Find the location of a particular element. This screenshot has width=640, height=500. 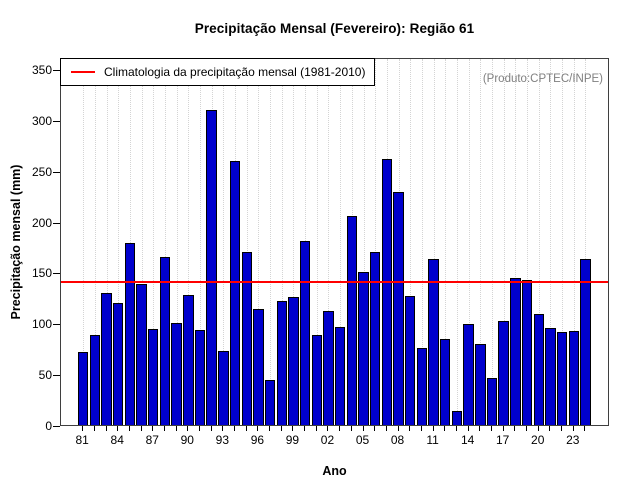

bar-2001 is located at coordinates (316, 380).